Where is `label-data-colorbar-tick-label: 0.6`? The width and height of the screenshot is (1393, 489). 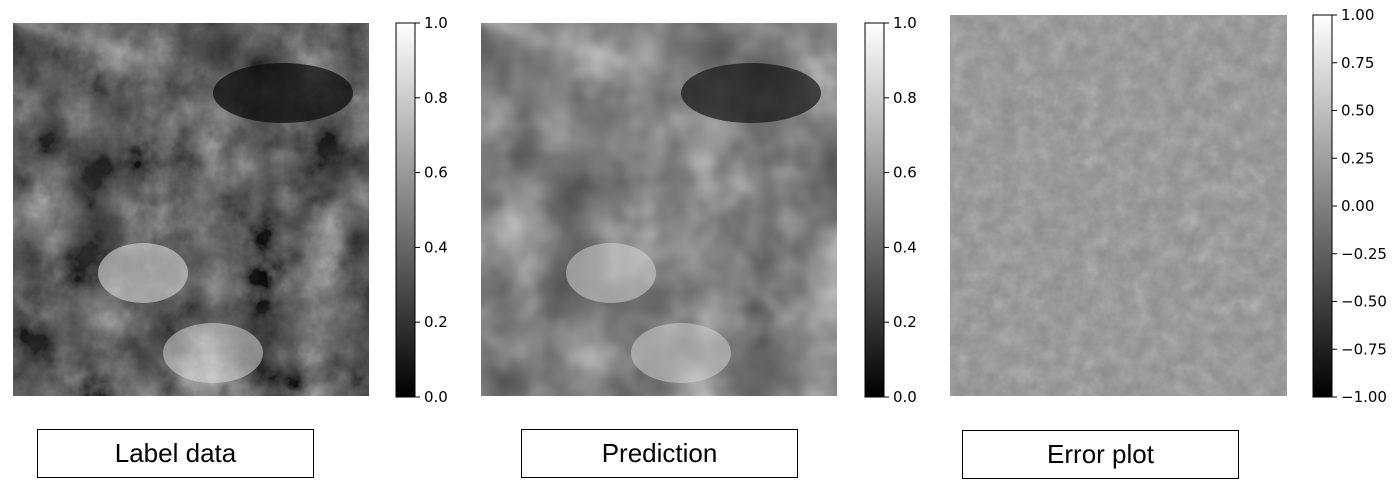 label-data-colorbar-tick-label: 0.6 is located at coordinates (436, 173).